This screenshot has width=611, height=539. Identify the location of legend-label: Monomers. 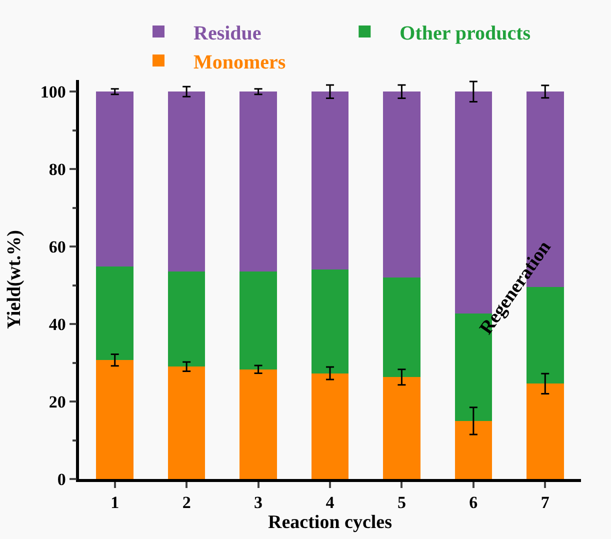
(240, 62).